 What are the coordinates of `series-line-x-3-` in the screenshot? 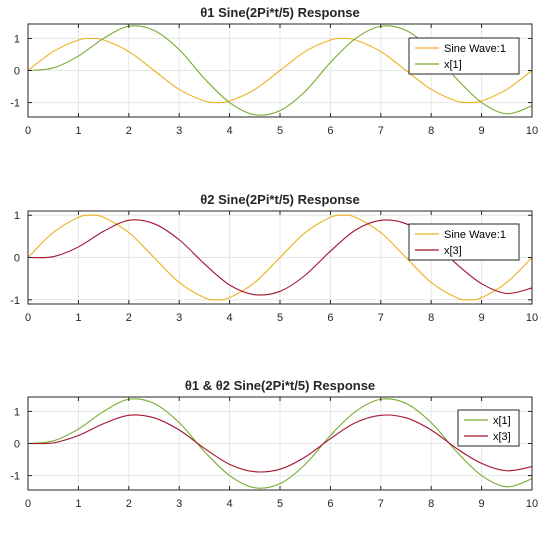 It's located at (280, 443).